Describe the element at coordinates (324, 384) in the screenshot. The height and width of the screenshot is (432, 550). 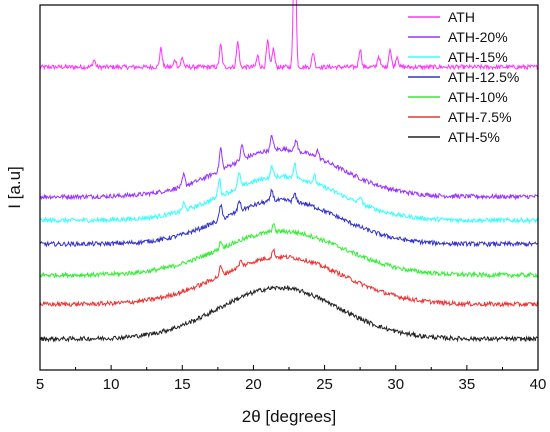
I see `x-tick-label: 25` at that location.